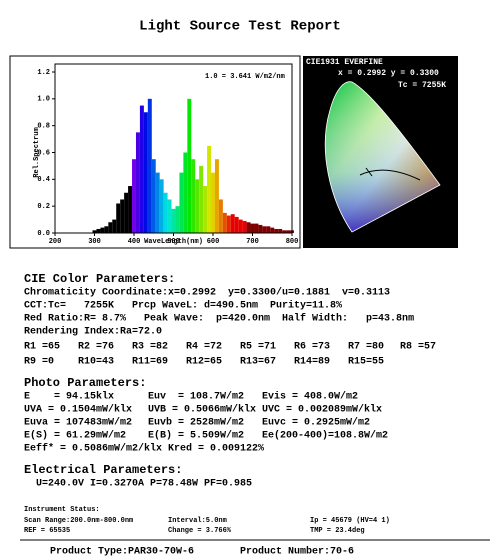  I want to click on parameter: Euv = 108.7W/m2, so click(196, 397).